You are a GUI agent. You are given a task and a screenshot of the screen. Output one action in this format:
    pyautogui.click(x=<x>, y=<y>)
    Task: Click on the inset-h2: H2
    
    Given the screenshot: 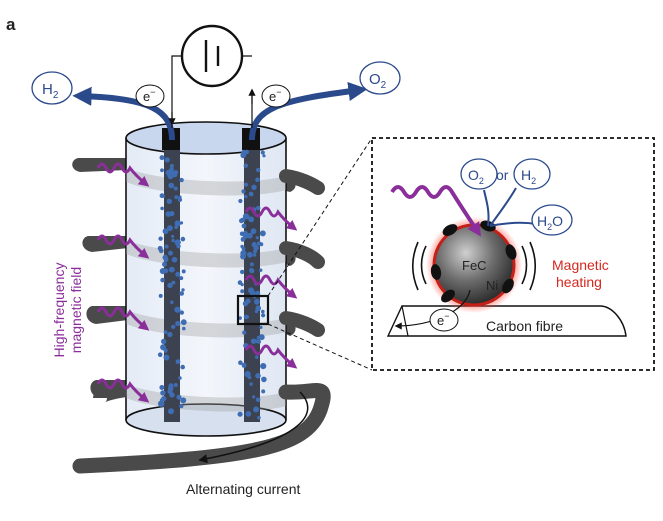 What is the action you would take?
    pyautogui.click(x=532, y=174)
    